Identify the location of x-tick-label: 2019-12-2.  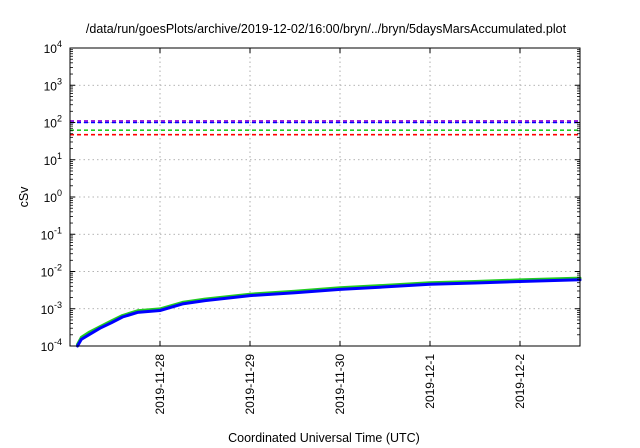
(520, 381).